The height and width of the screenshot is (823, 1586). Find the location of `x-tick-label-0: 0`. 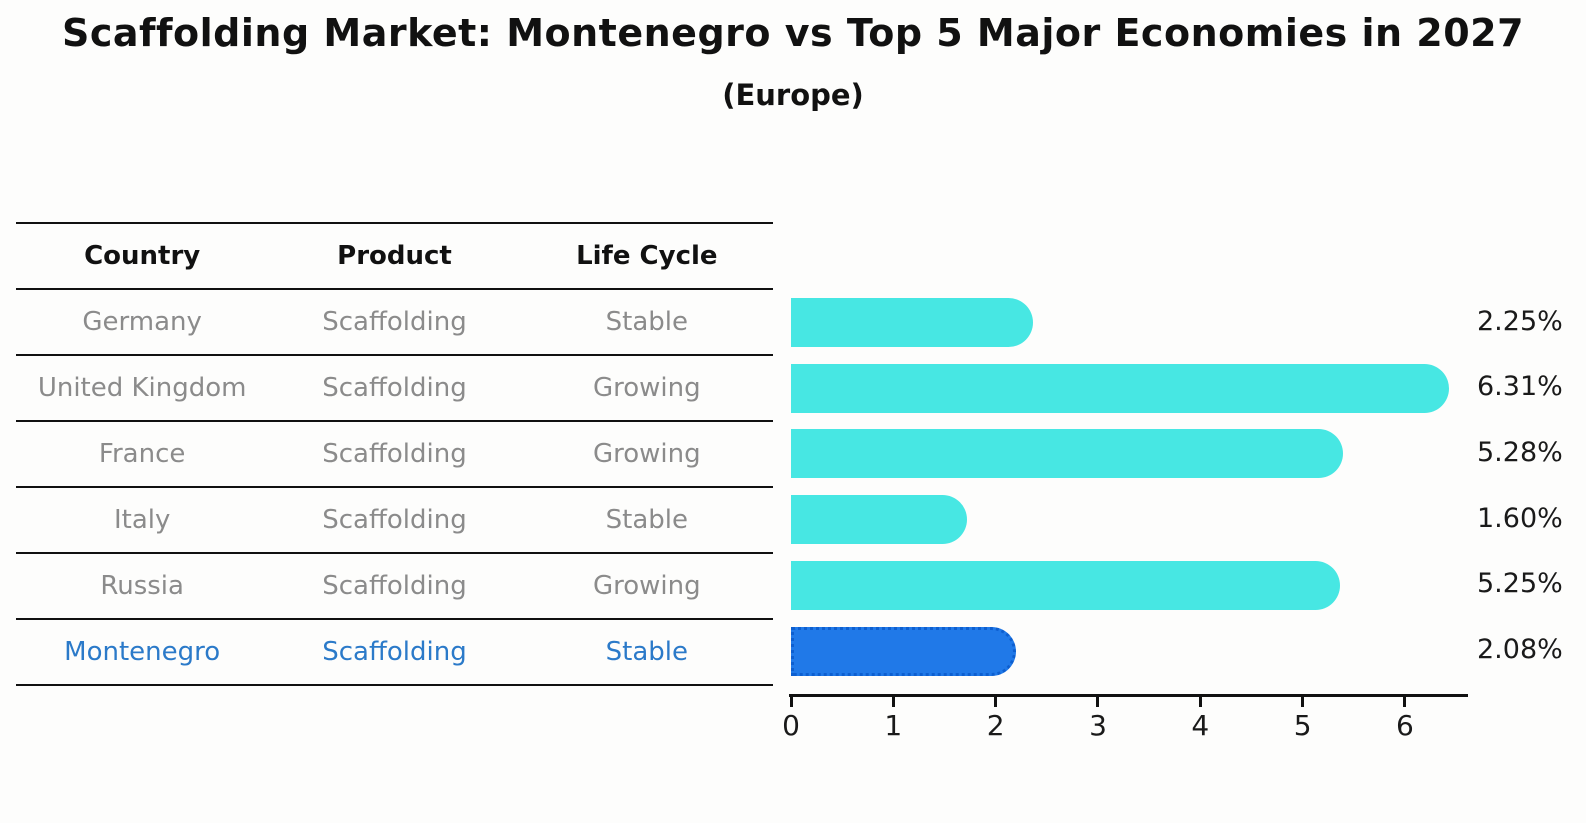

x-tick-label-0: 0 is located at coordinates (791, 725).